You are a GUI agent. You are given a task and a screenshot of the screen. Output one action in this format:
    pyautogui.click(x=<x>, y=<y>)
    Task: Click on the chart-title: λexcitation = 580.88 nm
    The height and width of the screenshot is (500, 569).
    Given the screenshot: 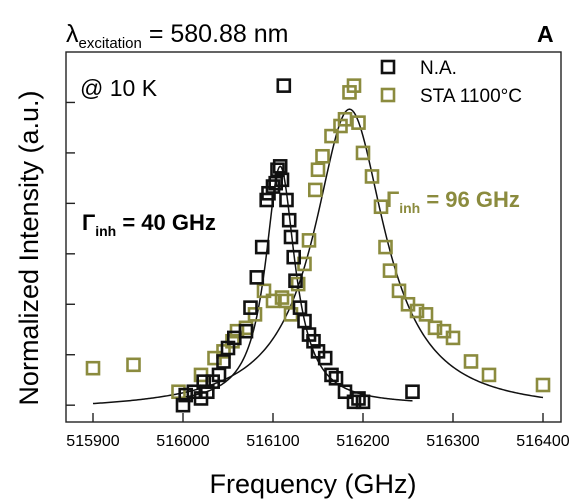 What is the action you would take?
    pyautogui.click(x=177, y=36)
    